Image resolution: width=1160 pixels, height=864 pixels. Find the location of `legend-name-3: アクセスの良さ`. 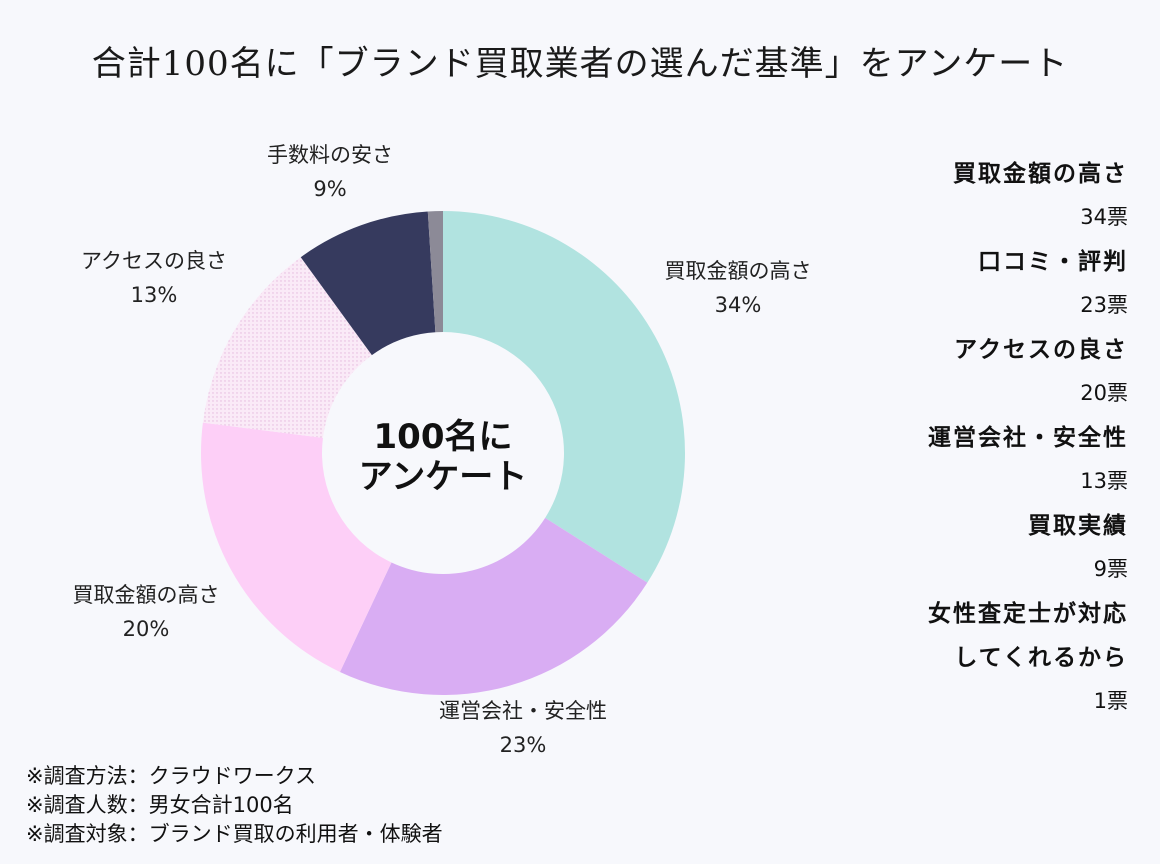

legend-name-3: アクセスの良さ is located at coordinates (1041, 350).